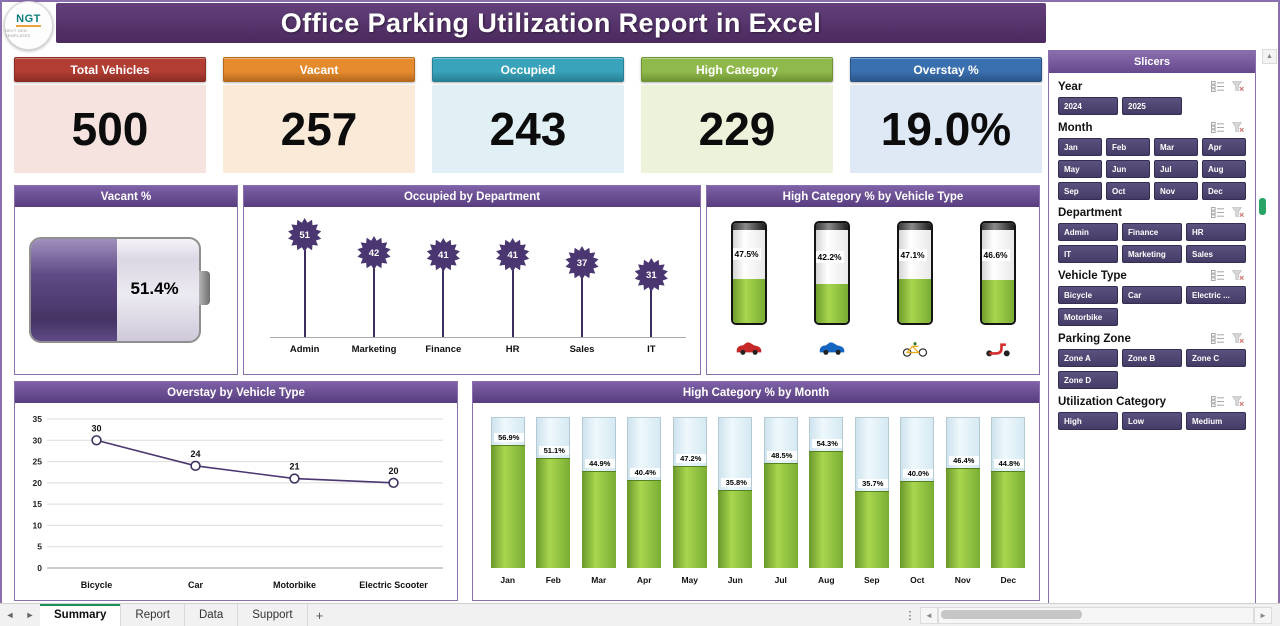  What do you see at coordinates (472, 196) in the screenshot?
I see `chart-title-occupied-by-department: Occupied by Department` at bounding box center [472, 196].